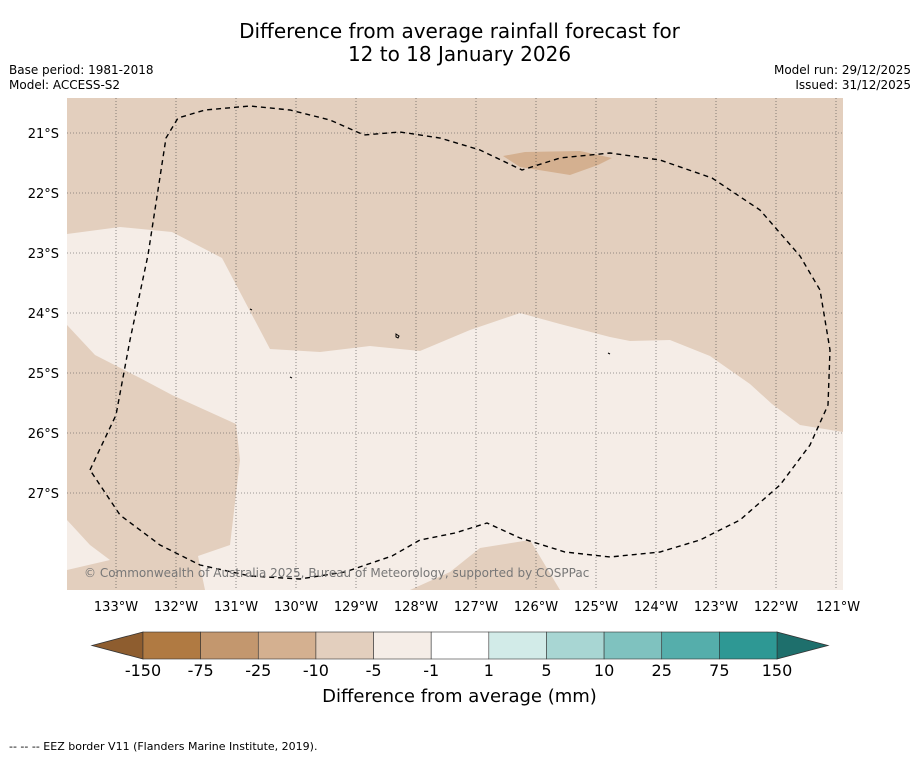  What do you see at coordinates (489, 670) in the screenshot?
I see `colorbar-tick-label: 1` at bounding box center [489, 670].